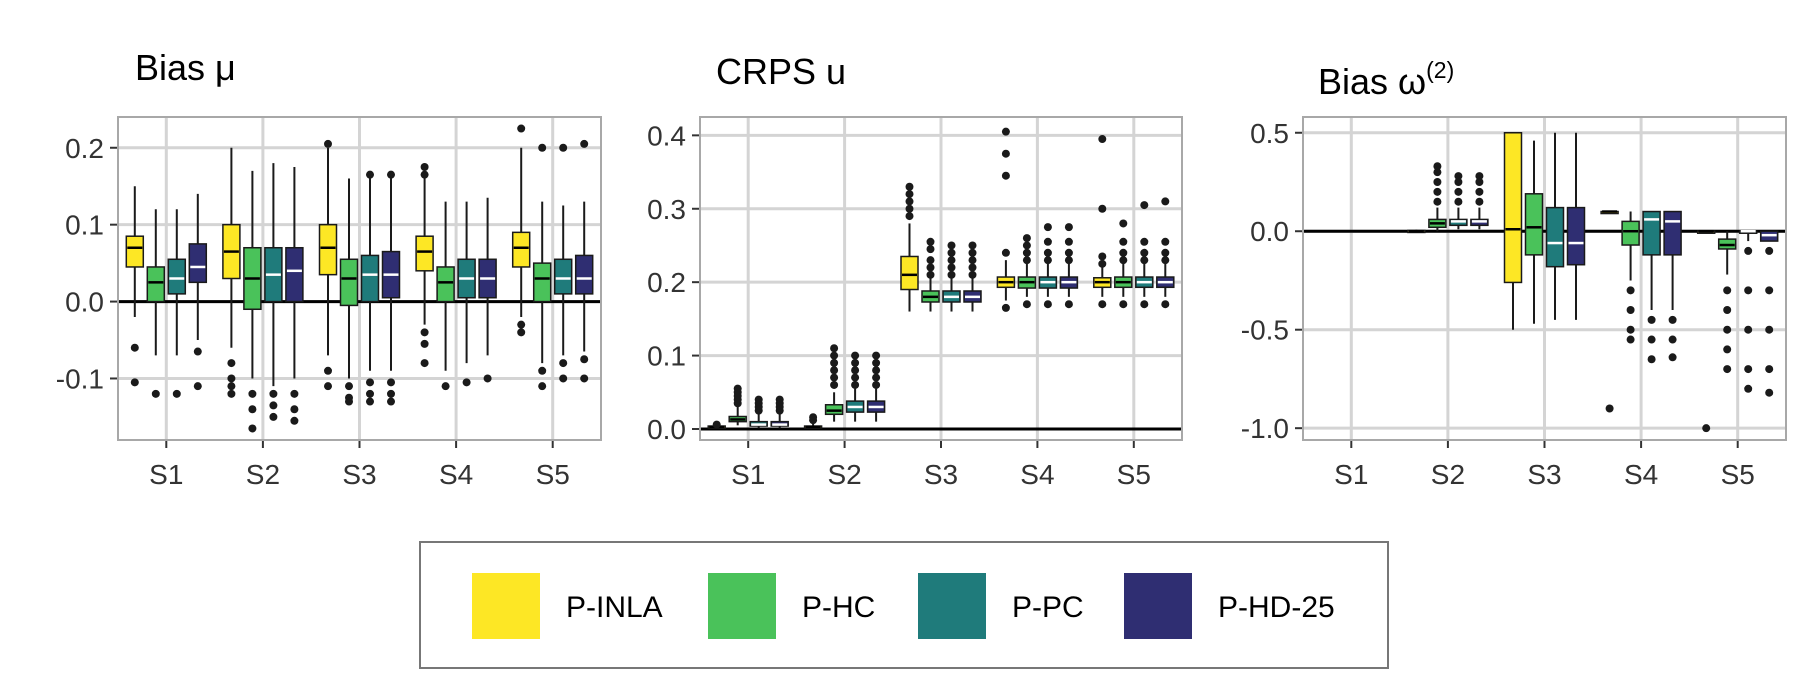  Describe the element at coordinates (904, 605) in the screenshot. I see `legend: P-INLA P-HC P-PC P-HD-25` at that location.